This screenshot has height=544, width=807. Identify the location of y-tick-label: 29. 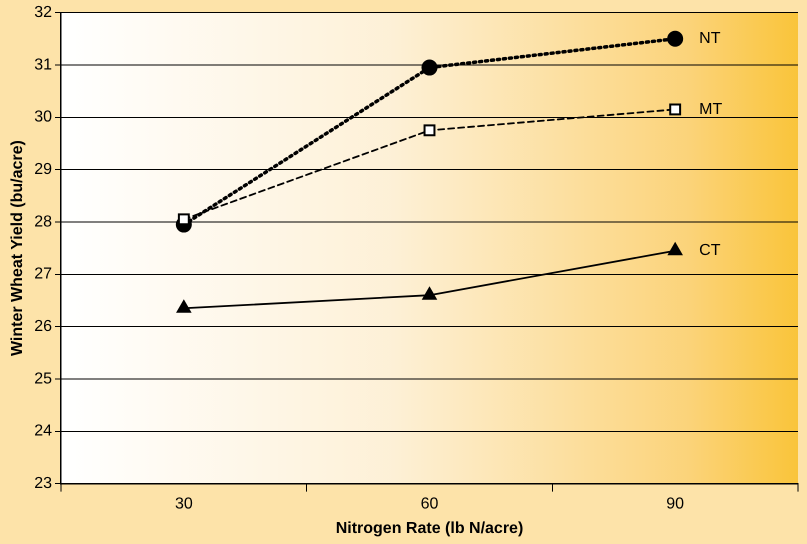
(43, 169).